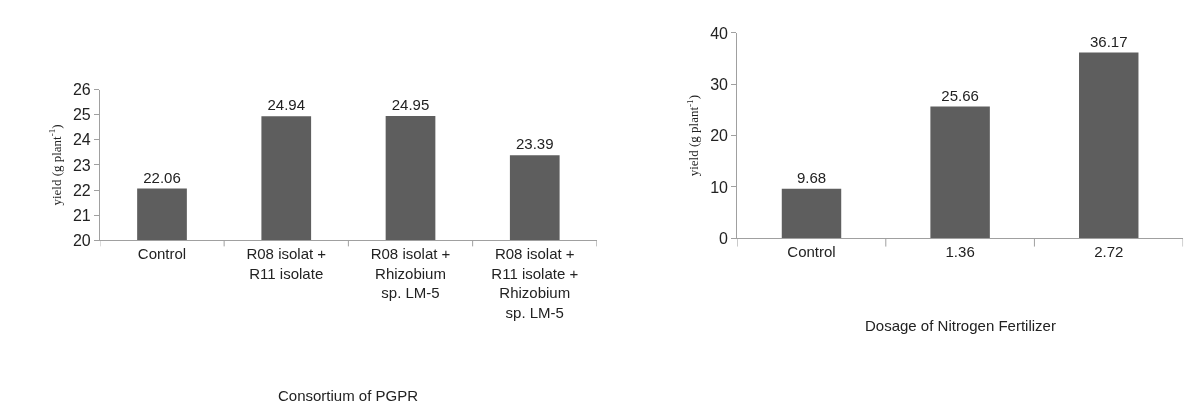 This screenshot has height=419, width=1189. What do you see at coordinates (811, 177) in the screenshot?
I see `data-label: 9.68` at bounding box center [811, 177].